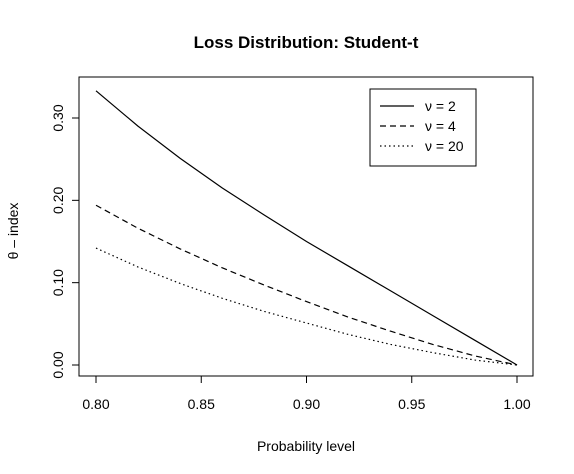 Image resolution: width=574 pixels, height=474 pixels. I want to click on y-axis: 0.00 0.10 0.20 0.30, so click(65, 241).